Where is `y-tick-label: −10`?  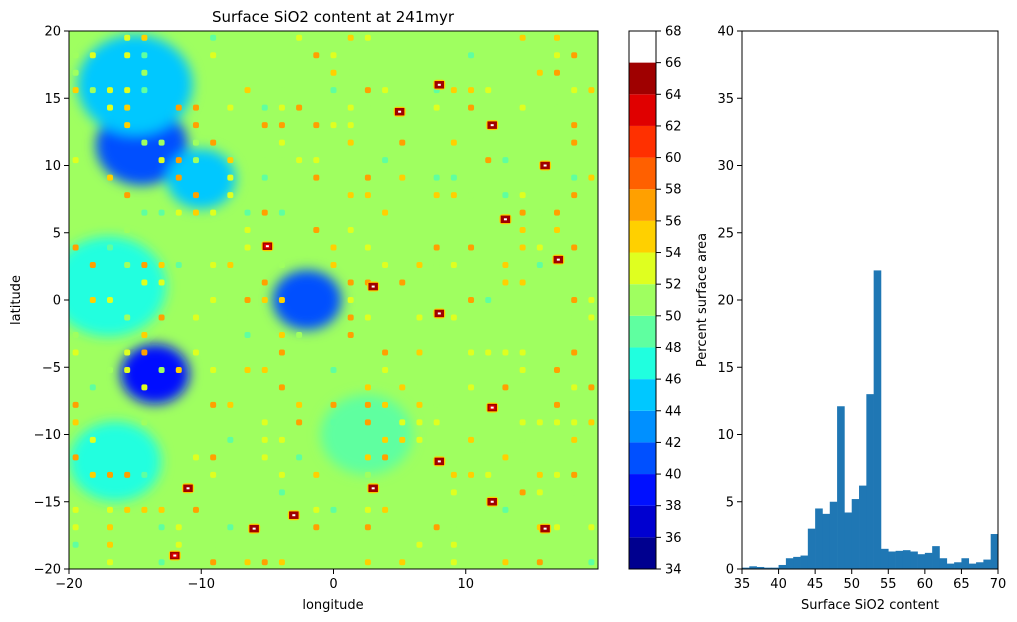 y-tick-label: −10 is located at coordinates (47, 435).